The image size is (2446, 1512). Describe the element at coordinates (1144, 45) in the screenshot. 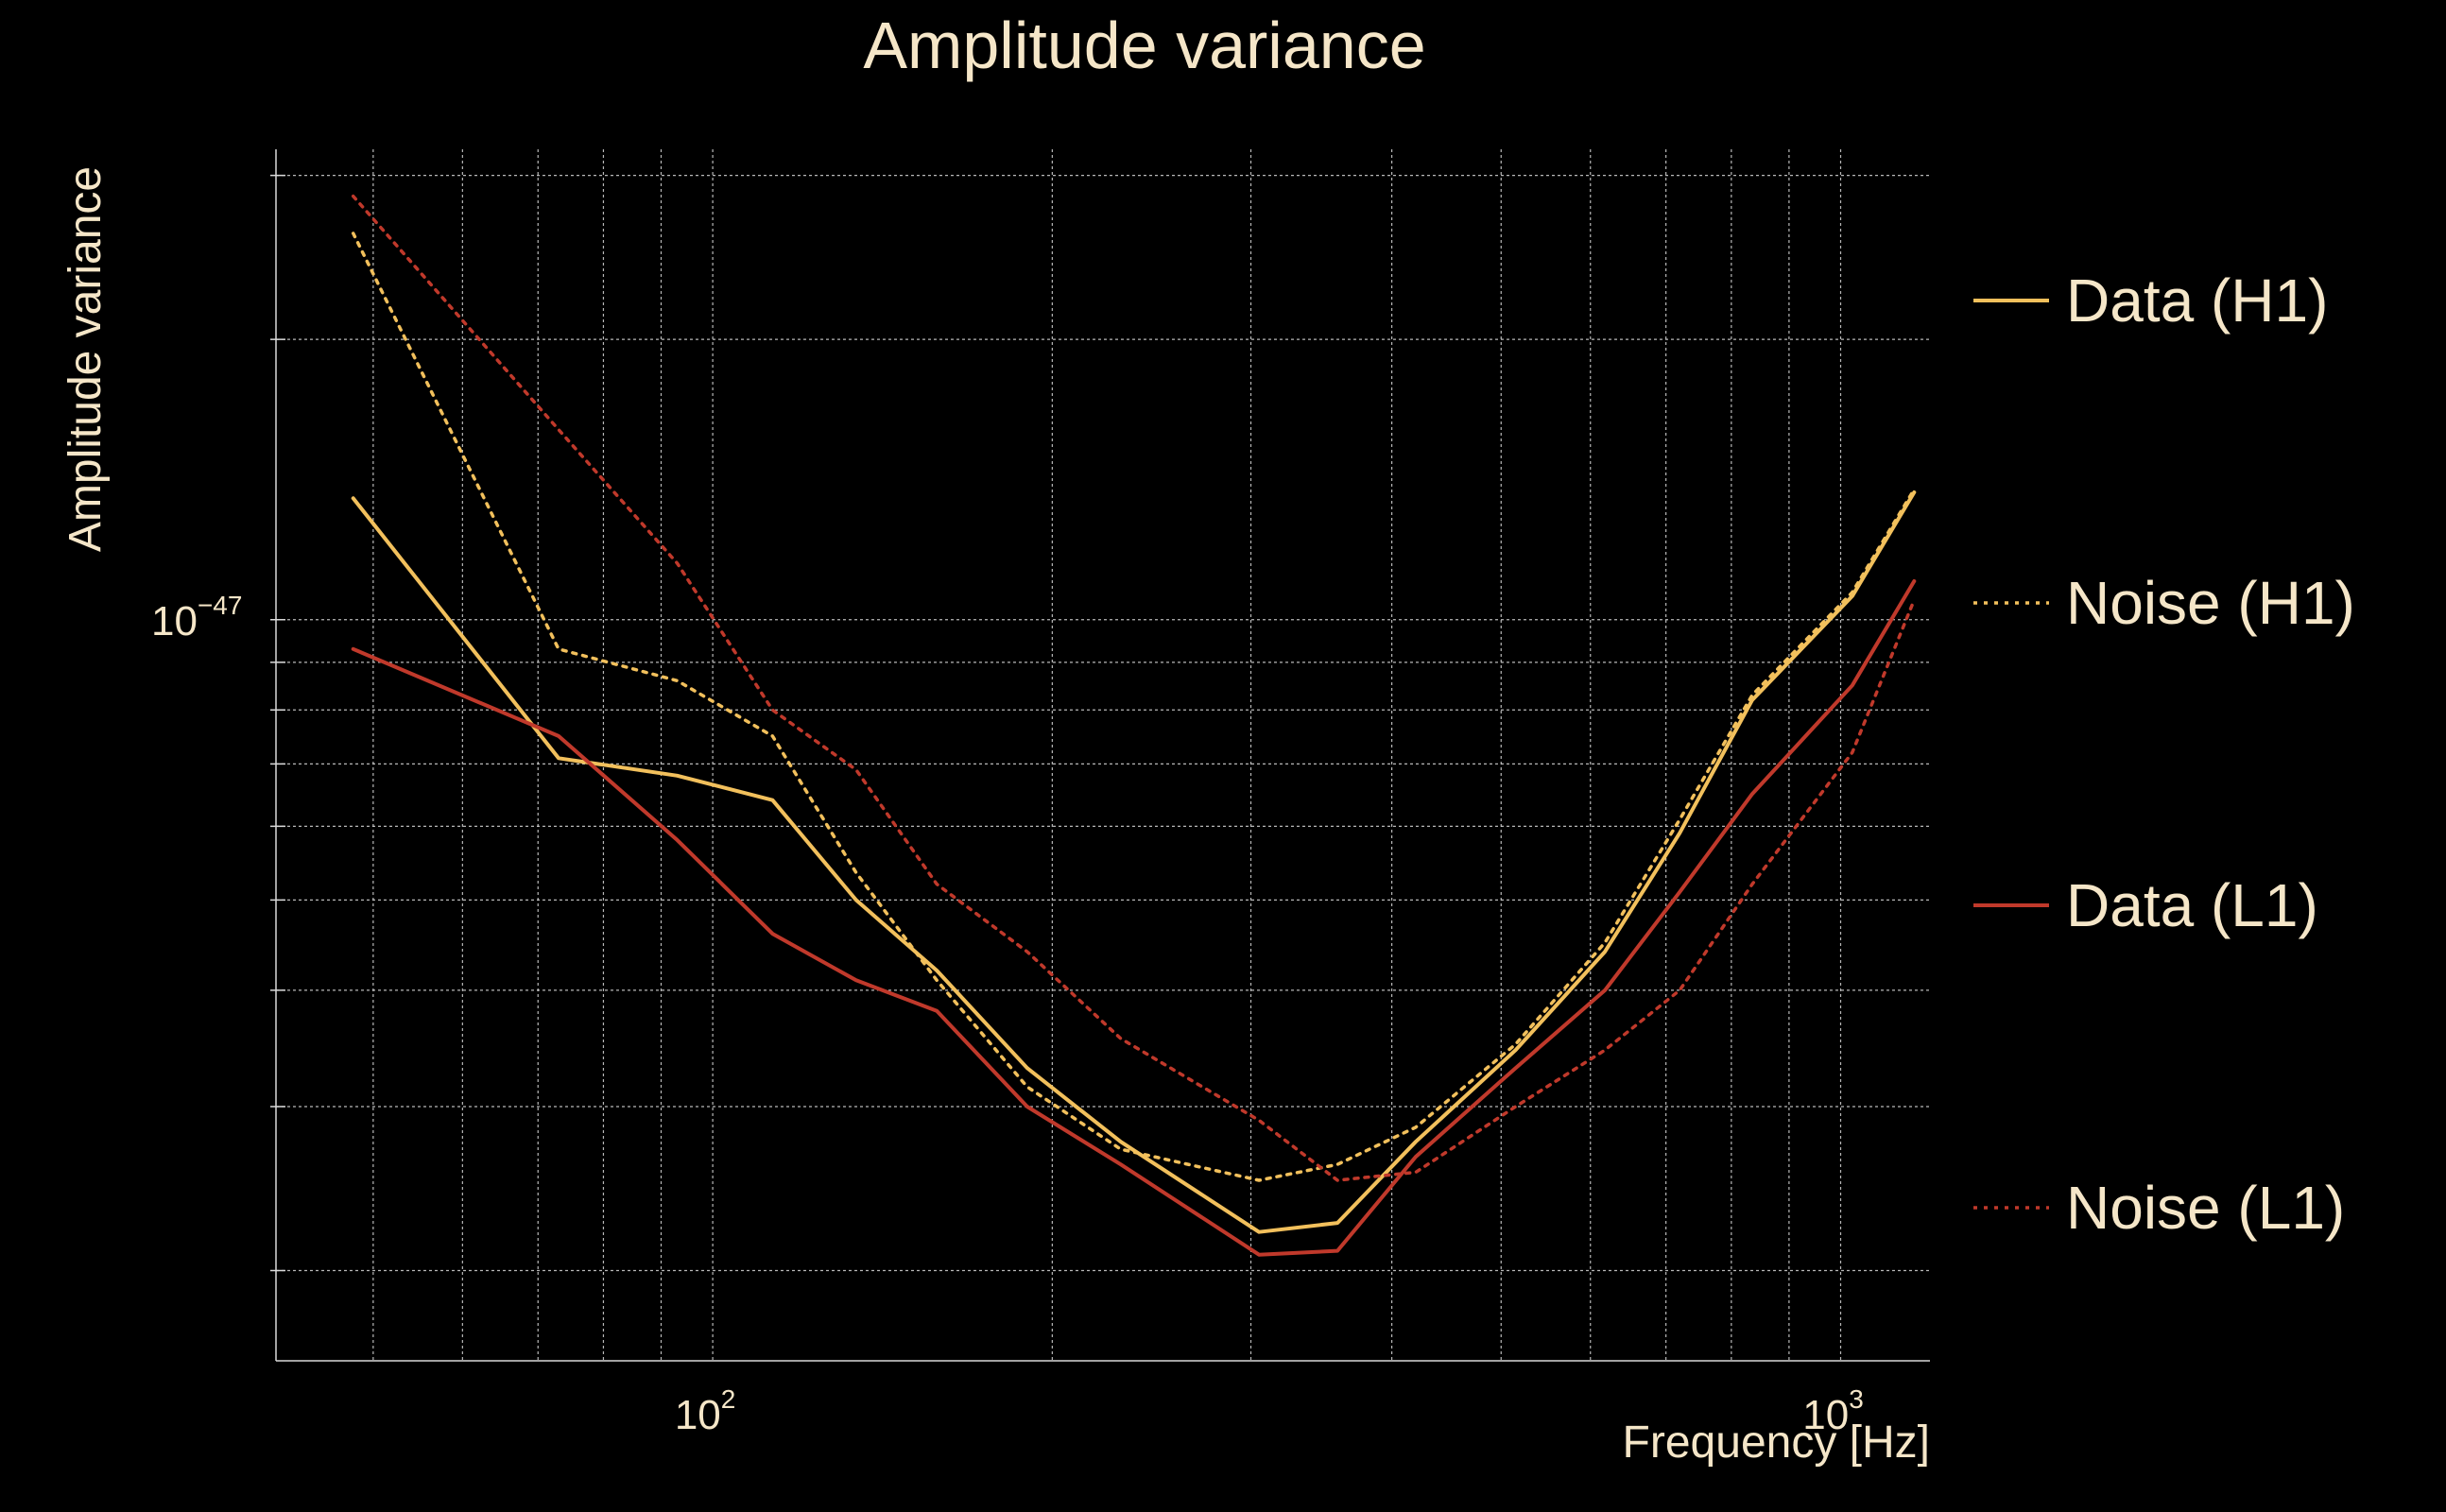

I see `chart-title: Amplitude variance` at that location.